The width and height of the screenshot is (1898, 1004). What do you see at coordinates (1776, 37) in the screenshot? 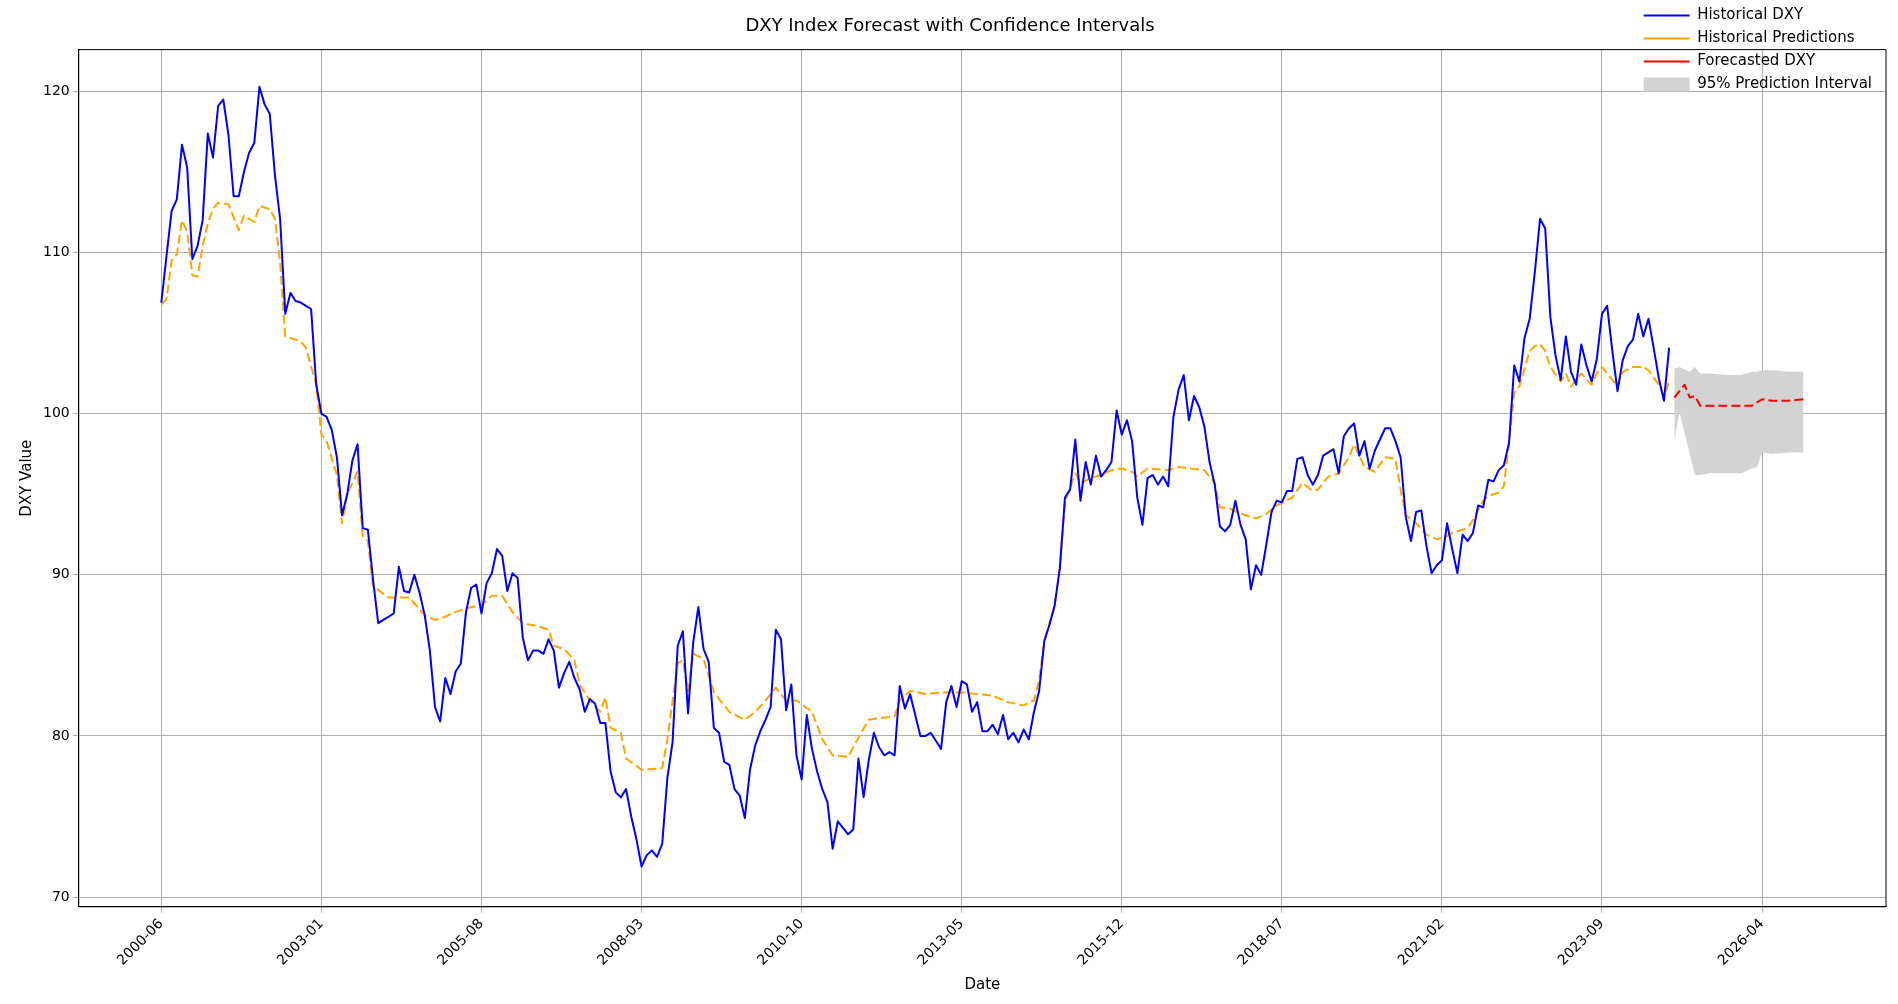
I see `legend-label: Historical Predictions` at bounding box center [1776, 37].